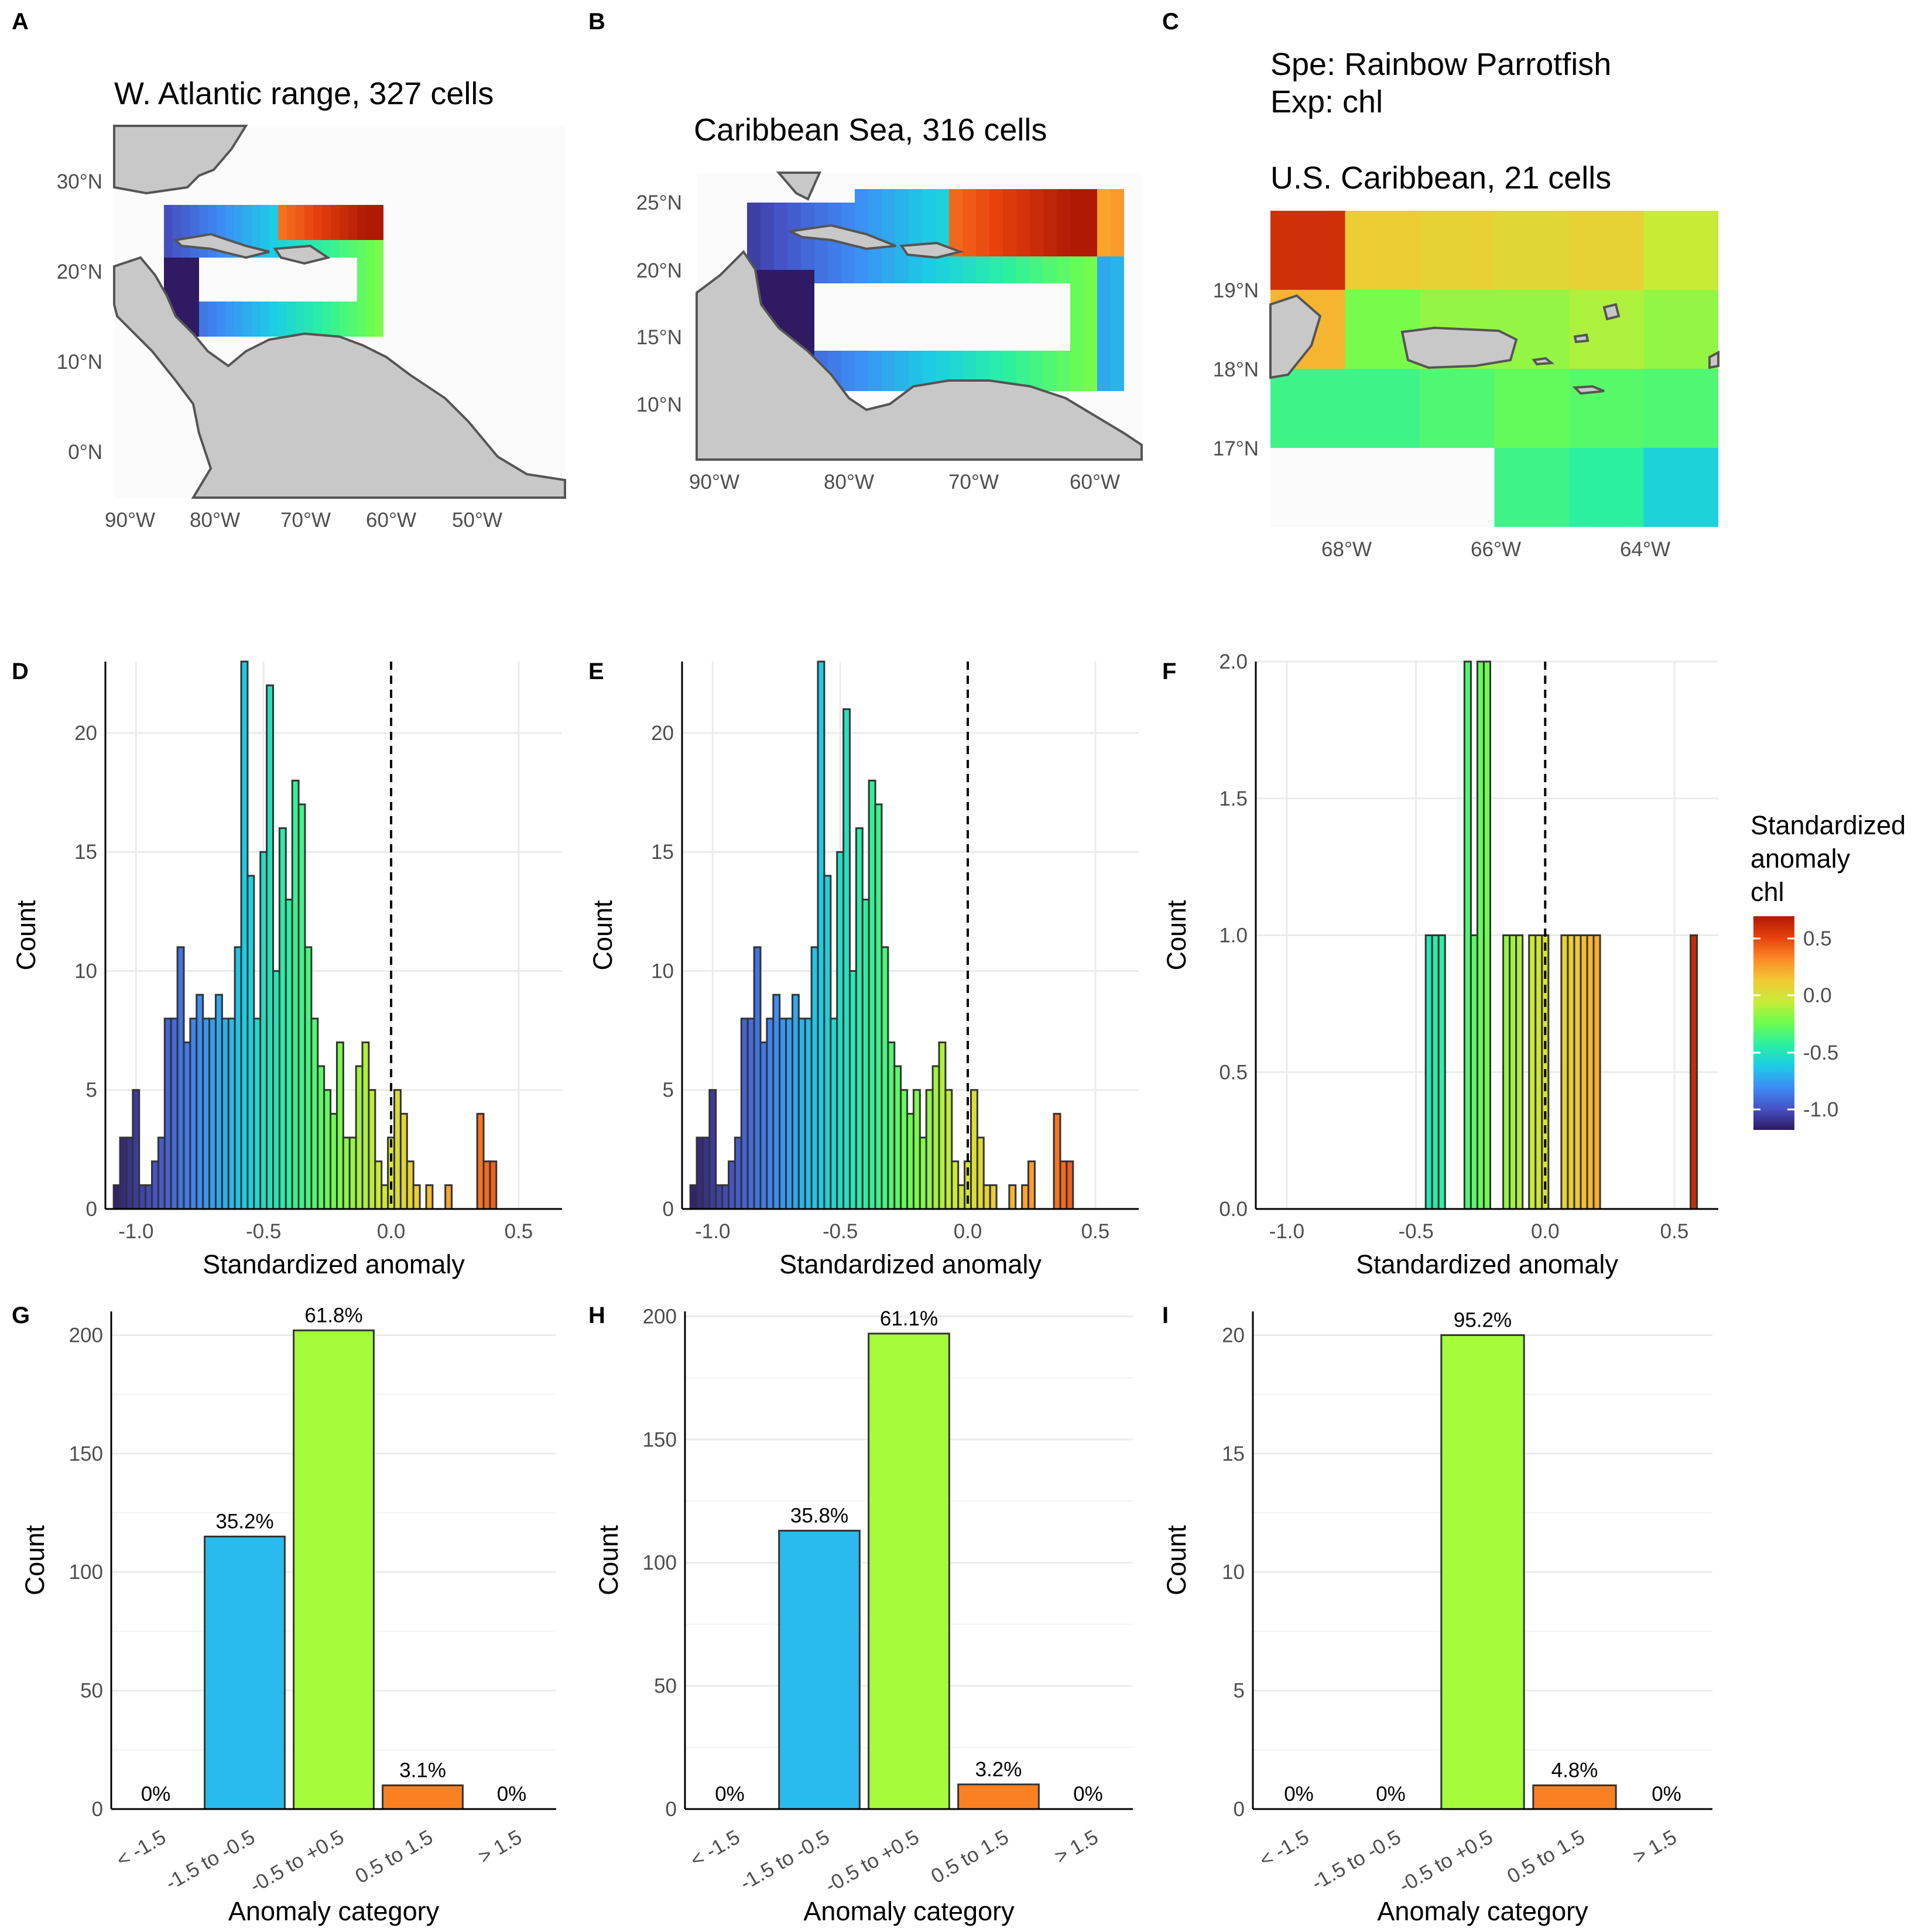 The height and width of the screenshot is (1932, 1932). Describe the element at coordinates (91, 1090) in the screenshot. I see `y-tick-label: 5` at that location.